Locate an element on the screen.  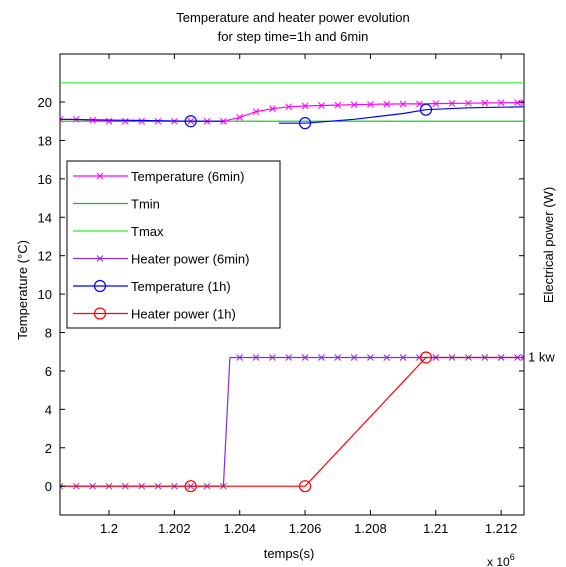
x-axis-exponent: x 106 is located at coordinates (501, 559).